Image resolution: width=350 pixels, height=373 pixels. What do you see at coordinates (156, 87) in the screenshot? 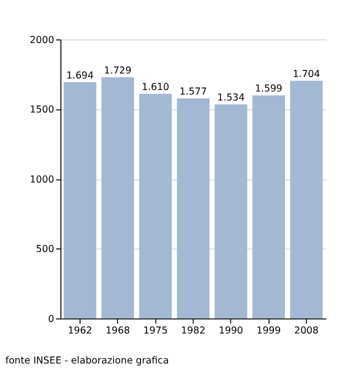
I see `data-label: 1.610` at bounding box center [156, 87].